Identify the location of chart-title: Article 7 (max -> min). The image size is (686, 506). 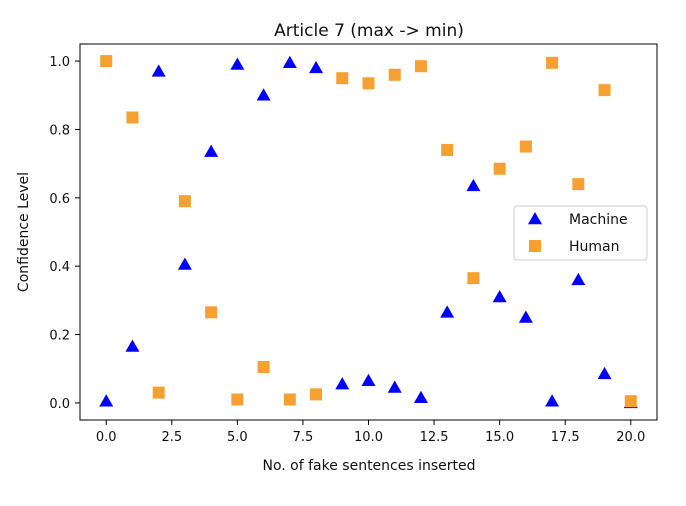
(369, 31).